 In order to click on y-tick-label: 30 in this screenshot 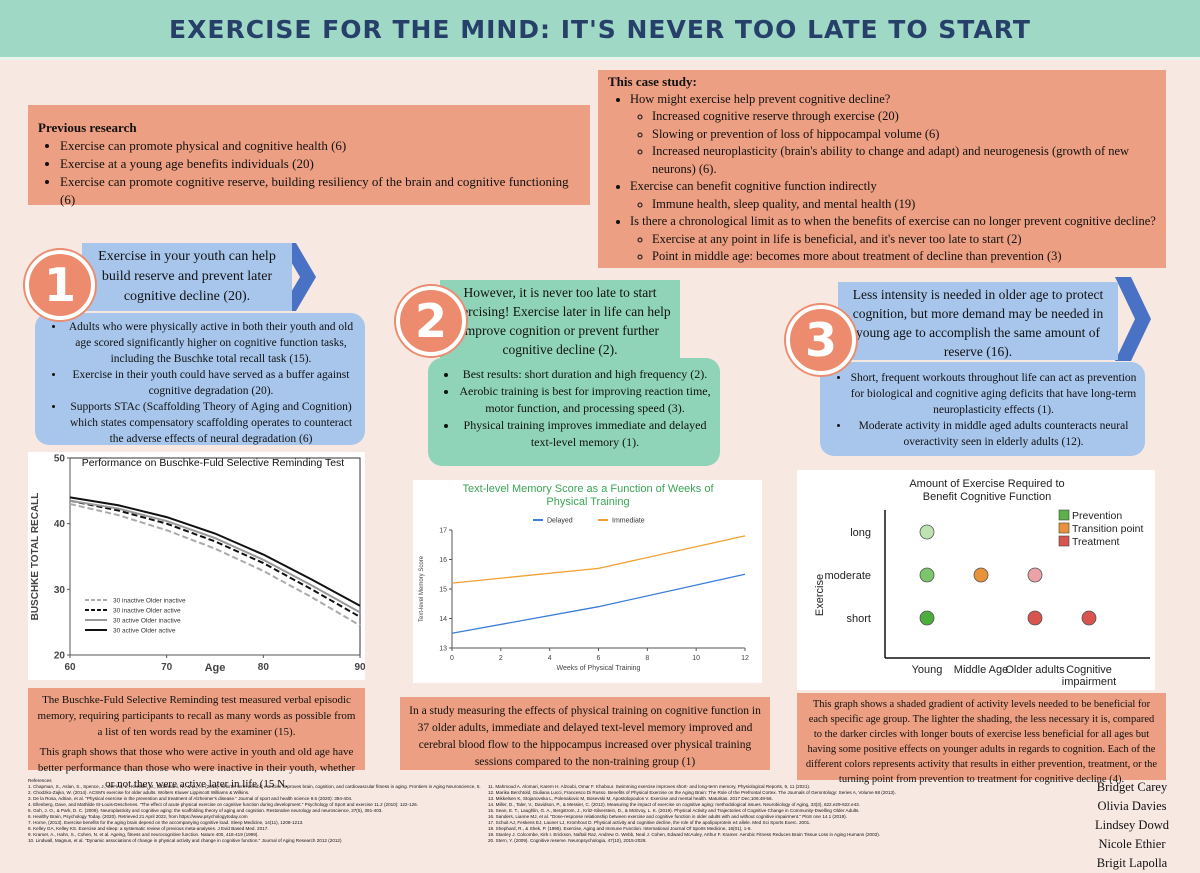, I will do `click(60, 590)`.